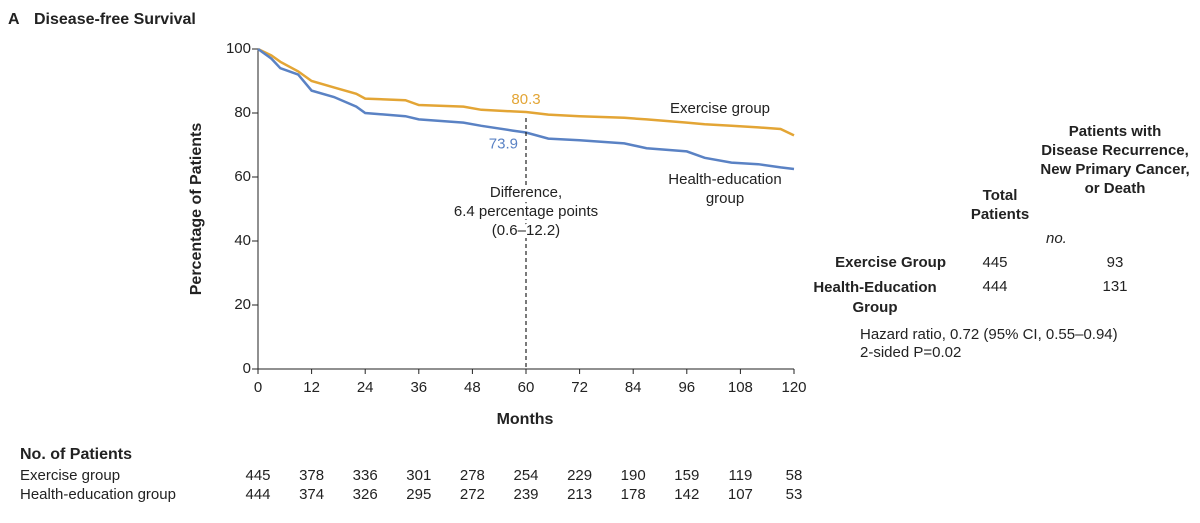 Image resolution: width=1200 pixels, height=523 pixels. What do you see at coordinates (793, 387) in the screenshot?
I see `x-tick-label: 120` at bounding box center [793, 387].